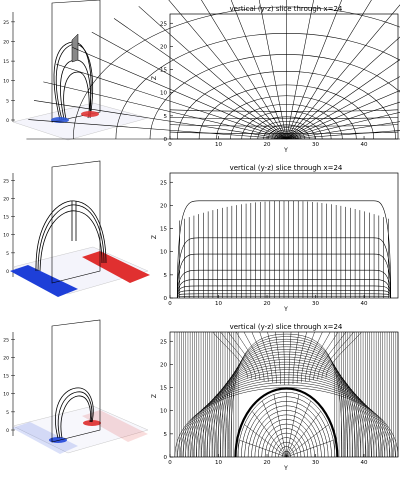 Image resolution: width=400 pixels, height=481 pixels. I want to click on y-tick-label: 0, so click(166, 140).